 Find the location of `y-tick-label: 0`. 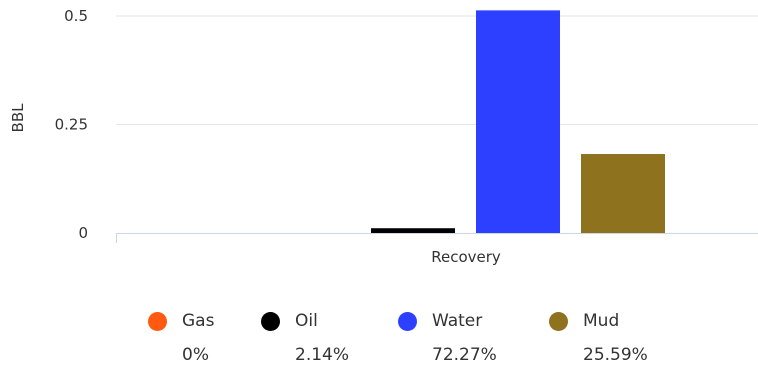

y-tick-label: 0 is located at coordinates (83, 233).